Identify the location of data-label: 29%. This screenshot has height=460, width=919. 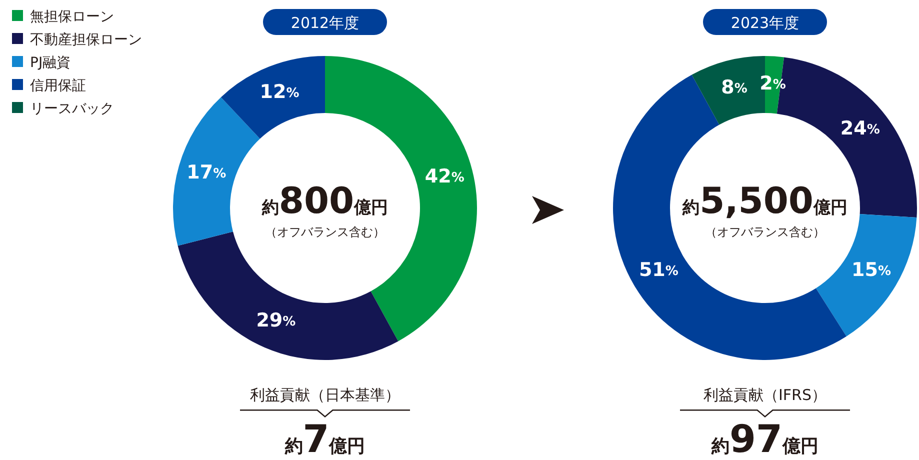
(276, 321).